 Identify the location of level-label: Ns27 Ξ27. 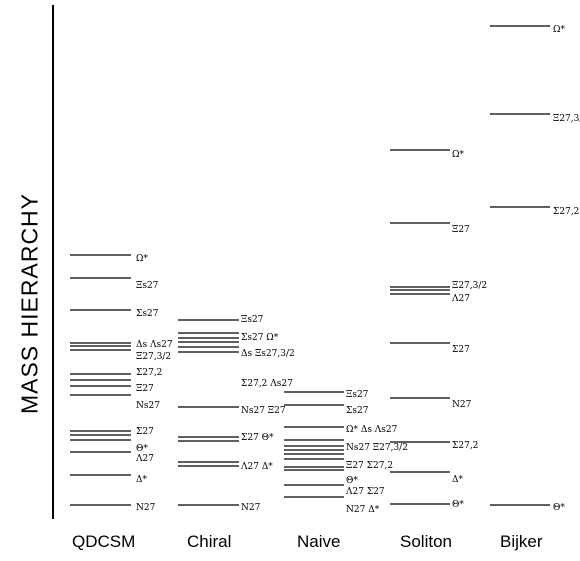
(263, 411).